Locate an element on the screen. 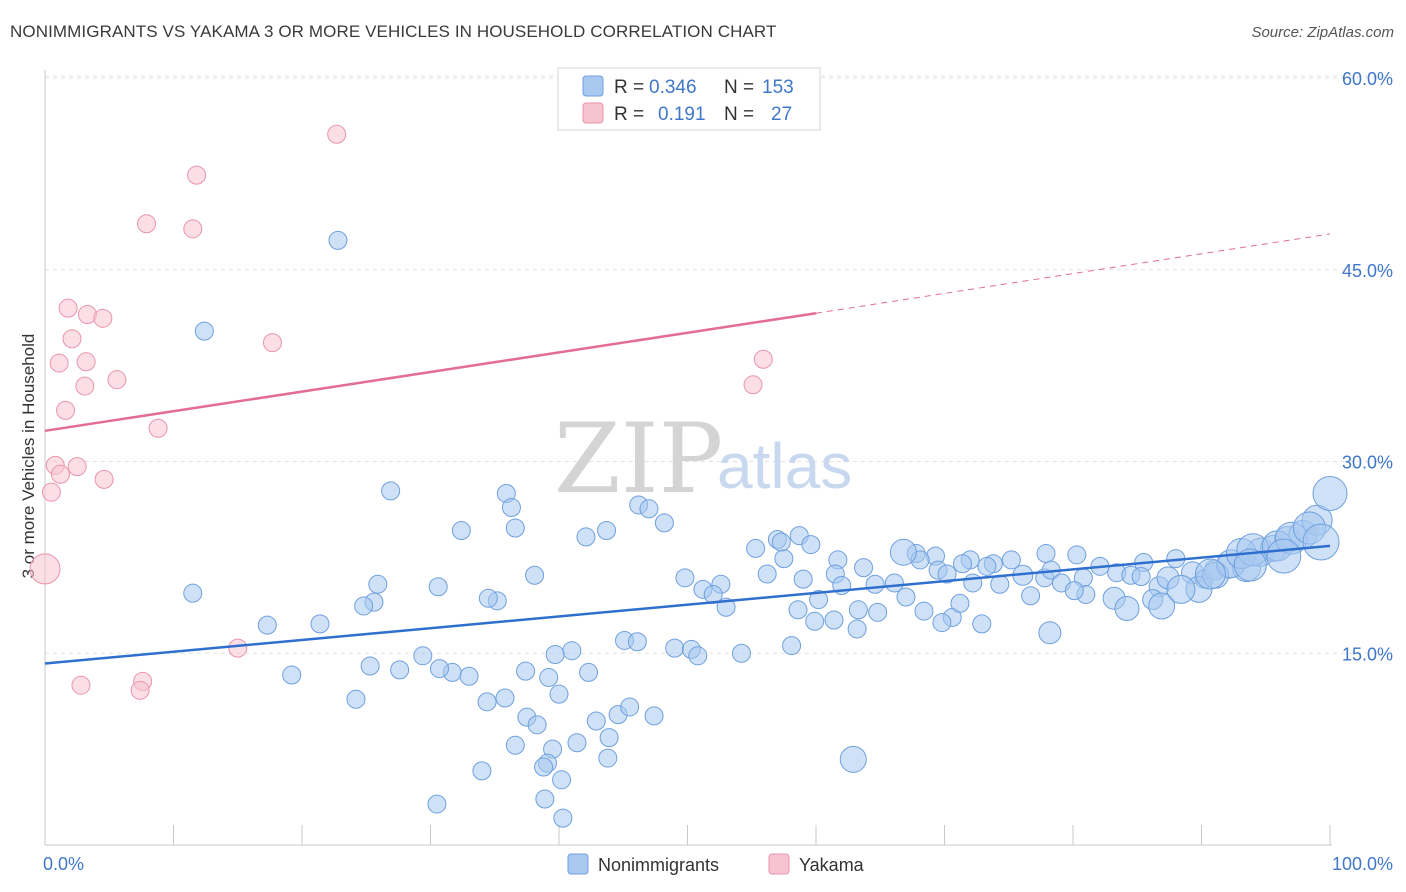 The height and width of the screenshot is (892, 1406). legend-n-value-yakama: 27 is located at coordinates (781, 114).